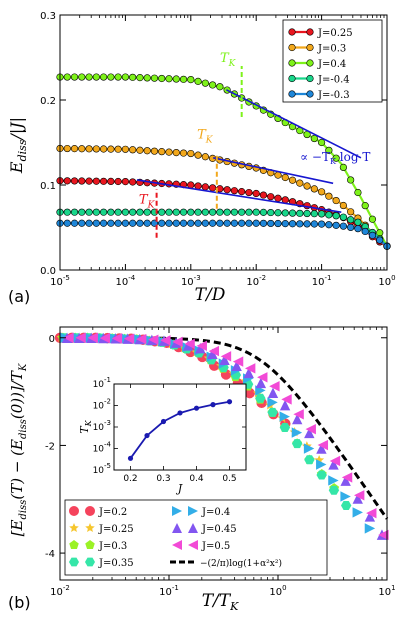  What do you see at coordinates (241, 563) in the screenshot?
I see `legend-b-theory-label: −(2/π)log(1+α²x²)` at bounding box center [241, 563].